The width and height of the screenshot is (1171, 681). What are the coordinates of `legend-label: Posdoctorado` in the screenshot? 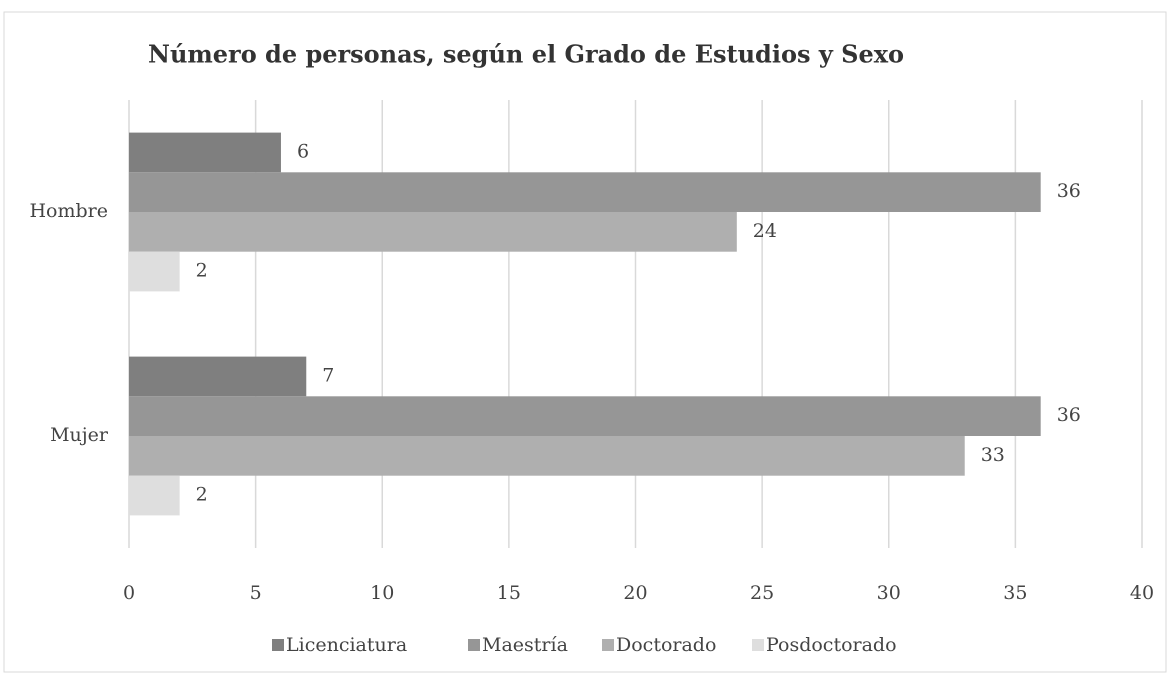 It's located at (831, 645).